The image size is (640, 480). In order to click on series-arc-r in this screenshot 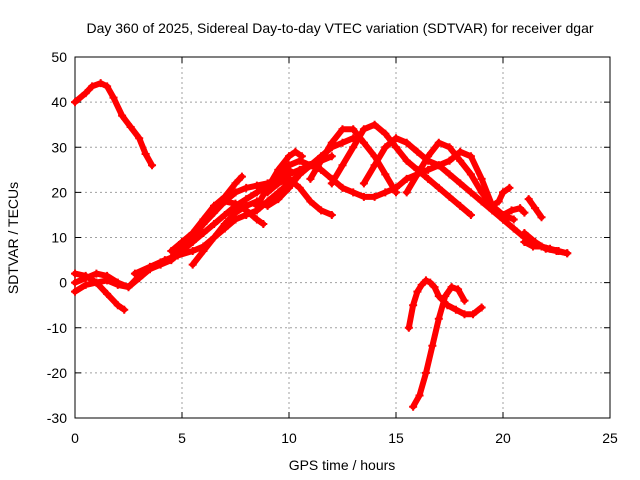, I will do `click(501, 196)`.